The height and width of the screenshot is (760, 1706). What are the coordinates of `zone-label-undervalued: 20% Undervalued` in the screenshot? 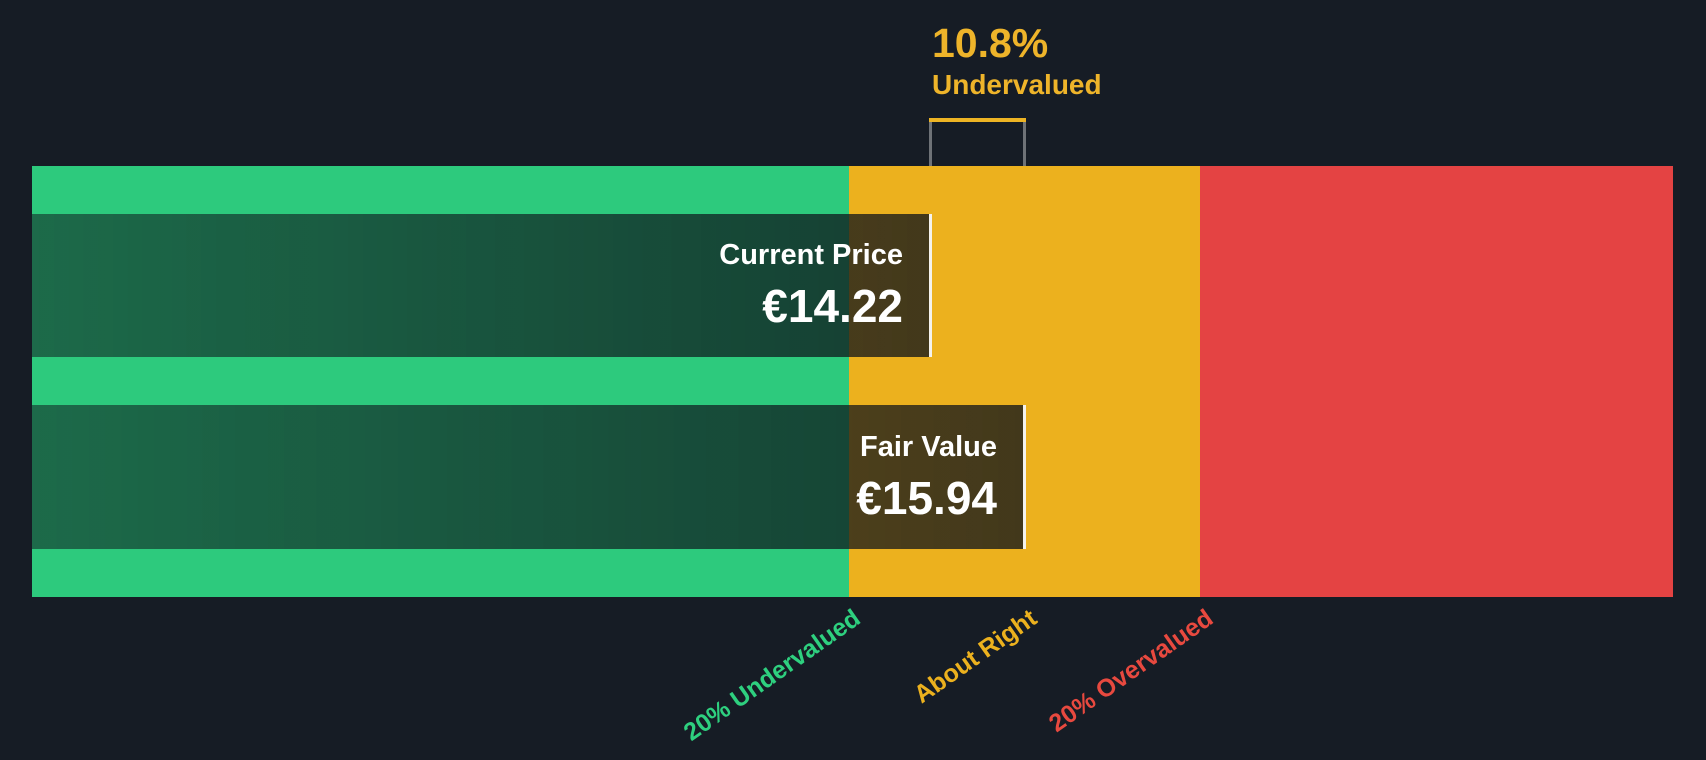 It's located at (772, 675).